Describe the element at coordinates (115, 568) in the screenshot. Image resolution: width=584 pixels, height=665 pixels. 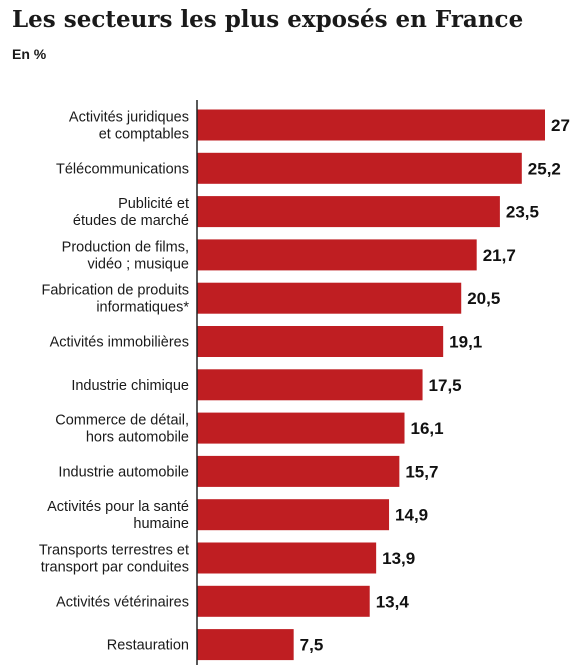
I see `category-label: transport par conduites` at that location.